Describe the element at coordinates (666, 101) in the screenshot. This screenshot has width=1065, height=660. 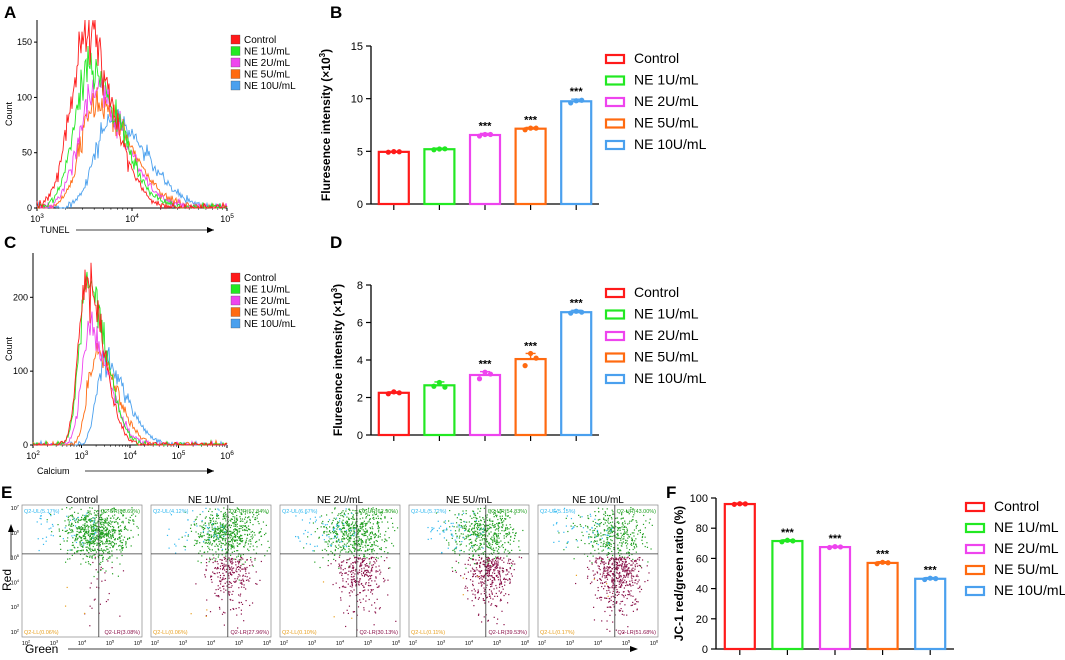
I see `legend-label: NE 2U/mL` at that location.